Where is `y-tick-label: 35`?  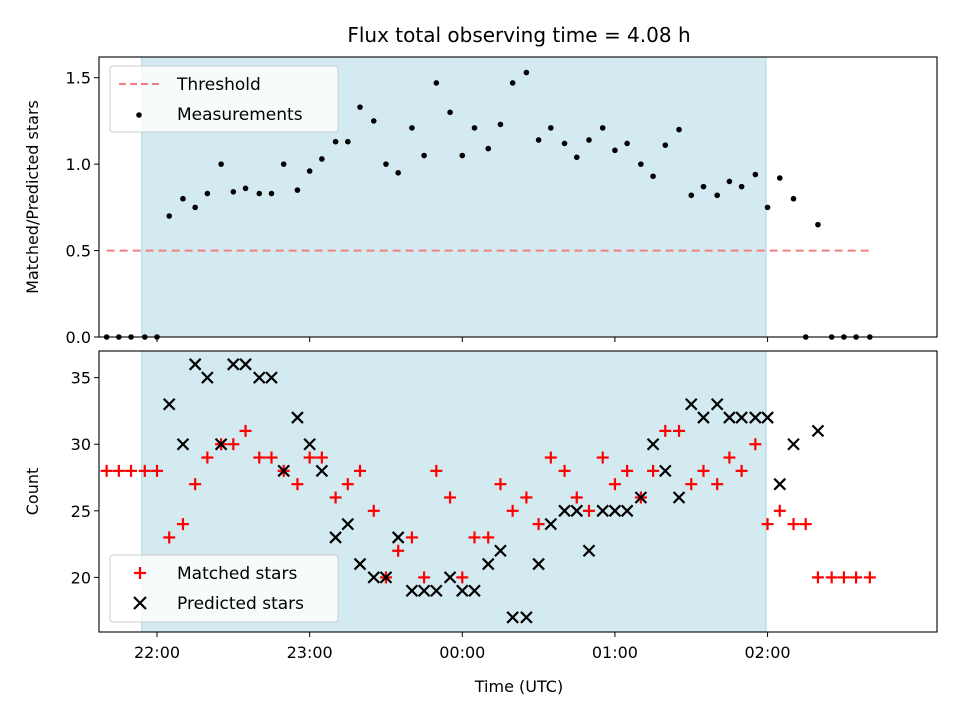
y-tick-label: 35 is located at coordinates (81, 378).